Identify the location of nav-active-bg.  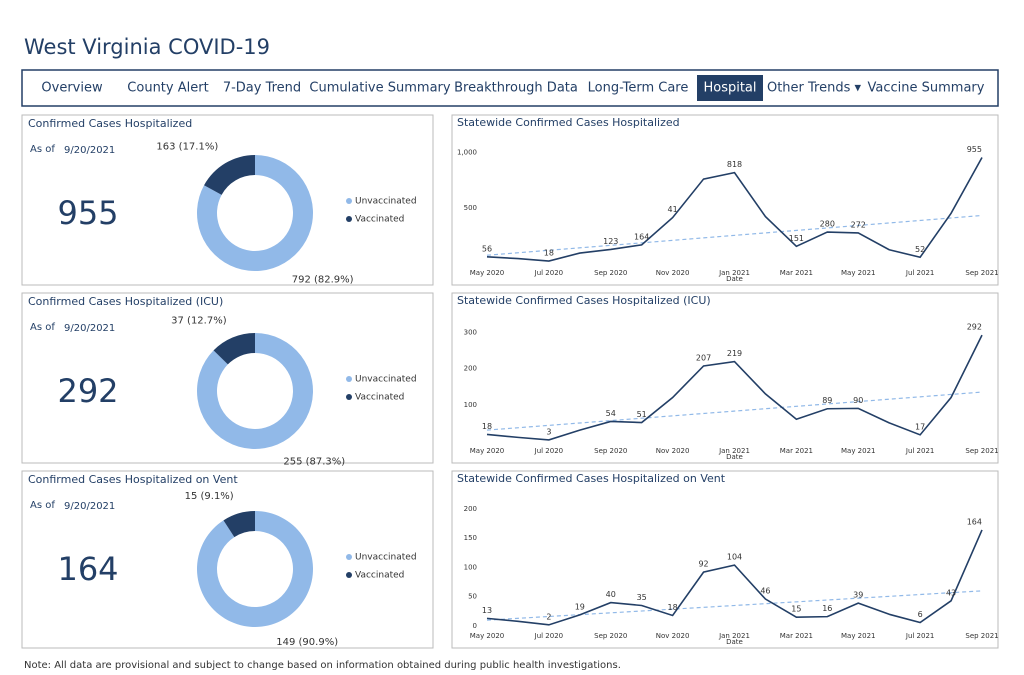
(730, 88).